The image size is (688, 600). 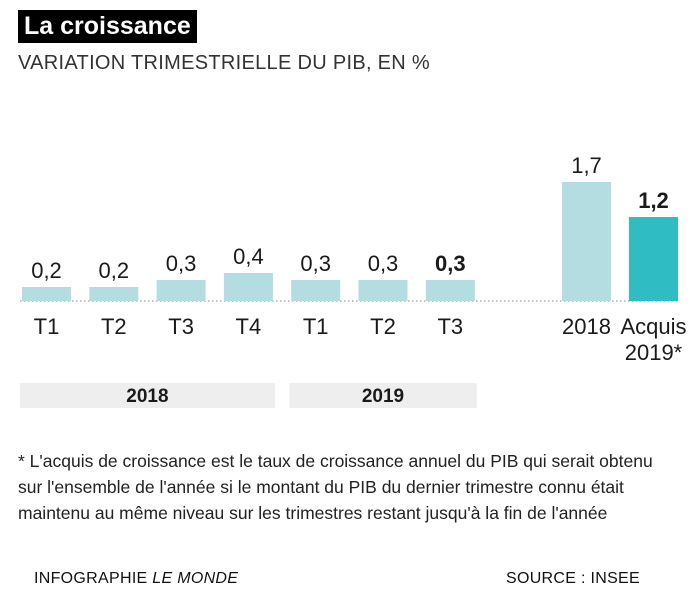 What do you see at coordinates (586, 326) in the screenshot?
I see `annual-category-label-0: 2018` at bounding box center [586, 326].